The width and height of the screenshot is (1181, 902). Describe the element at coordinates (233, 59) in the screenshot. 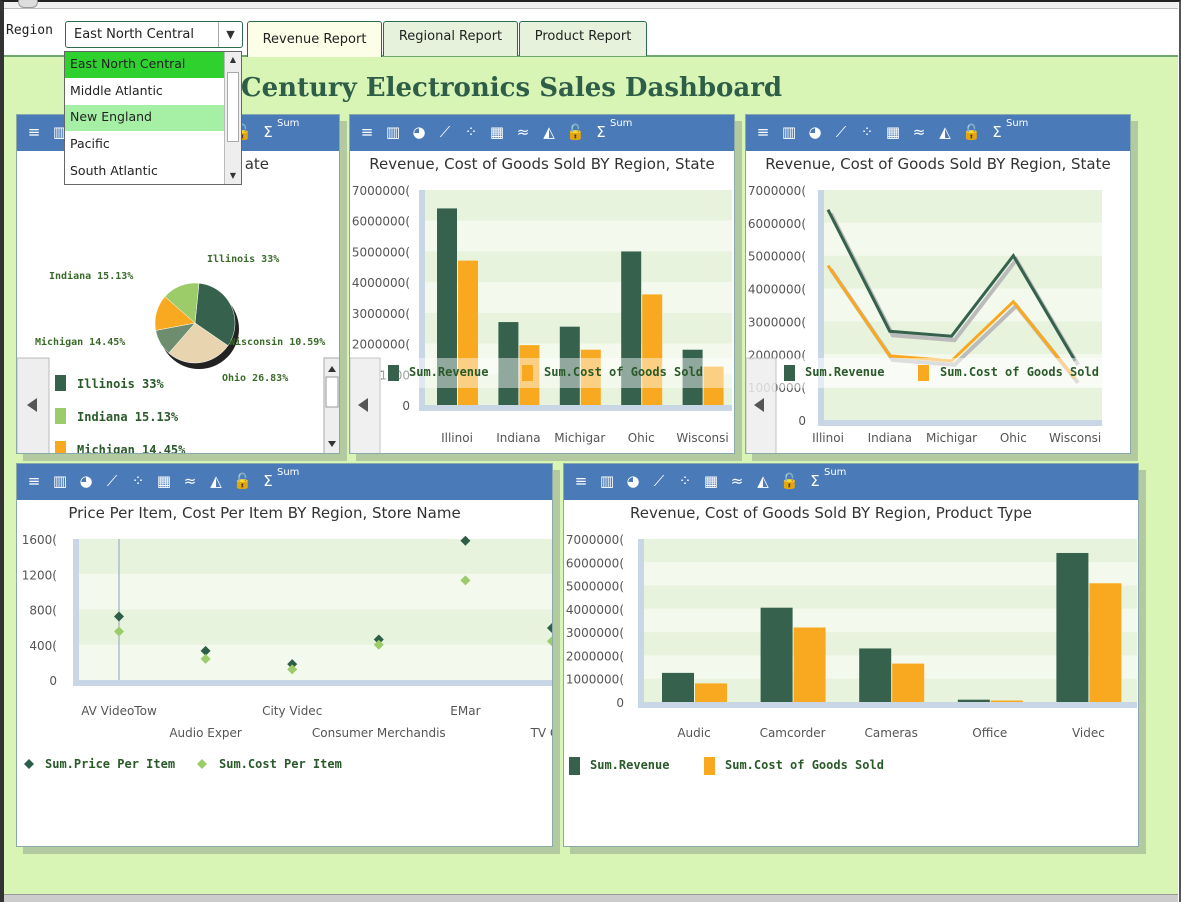

I see `scroll-up-icon: ▲` at that location.